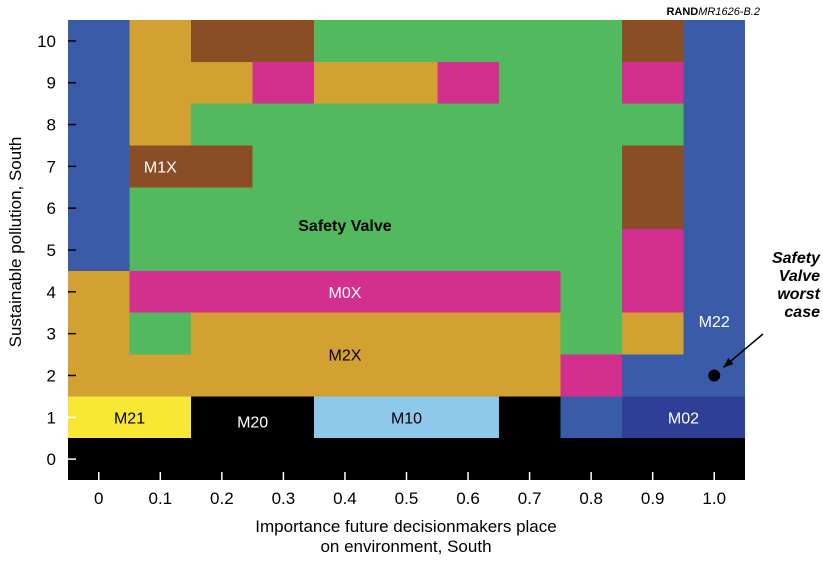 The width and height of the screenshot is (823, 565). Describe the element at coordinates (729, 12) in the screenshot. I see `source-note-id: MR1626-B.2` at that location.